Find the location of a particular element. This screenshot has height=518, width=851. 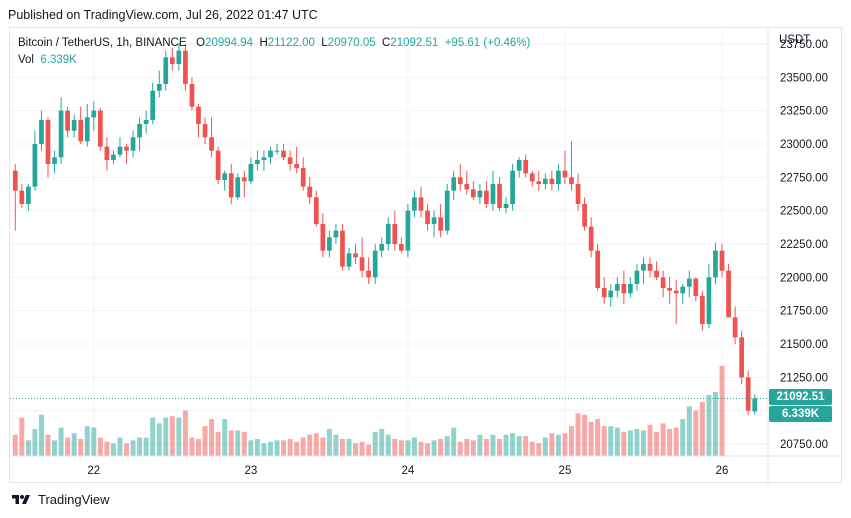

y-tick-label: 23750.00 is located at coordinates (804, 45).